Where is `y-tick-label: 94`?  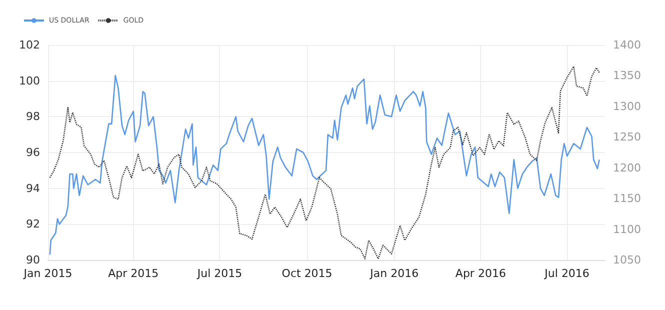
y-tick-label: 94 is located at coordinates (33, 188).